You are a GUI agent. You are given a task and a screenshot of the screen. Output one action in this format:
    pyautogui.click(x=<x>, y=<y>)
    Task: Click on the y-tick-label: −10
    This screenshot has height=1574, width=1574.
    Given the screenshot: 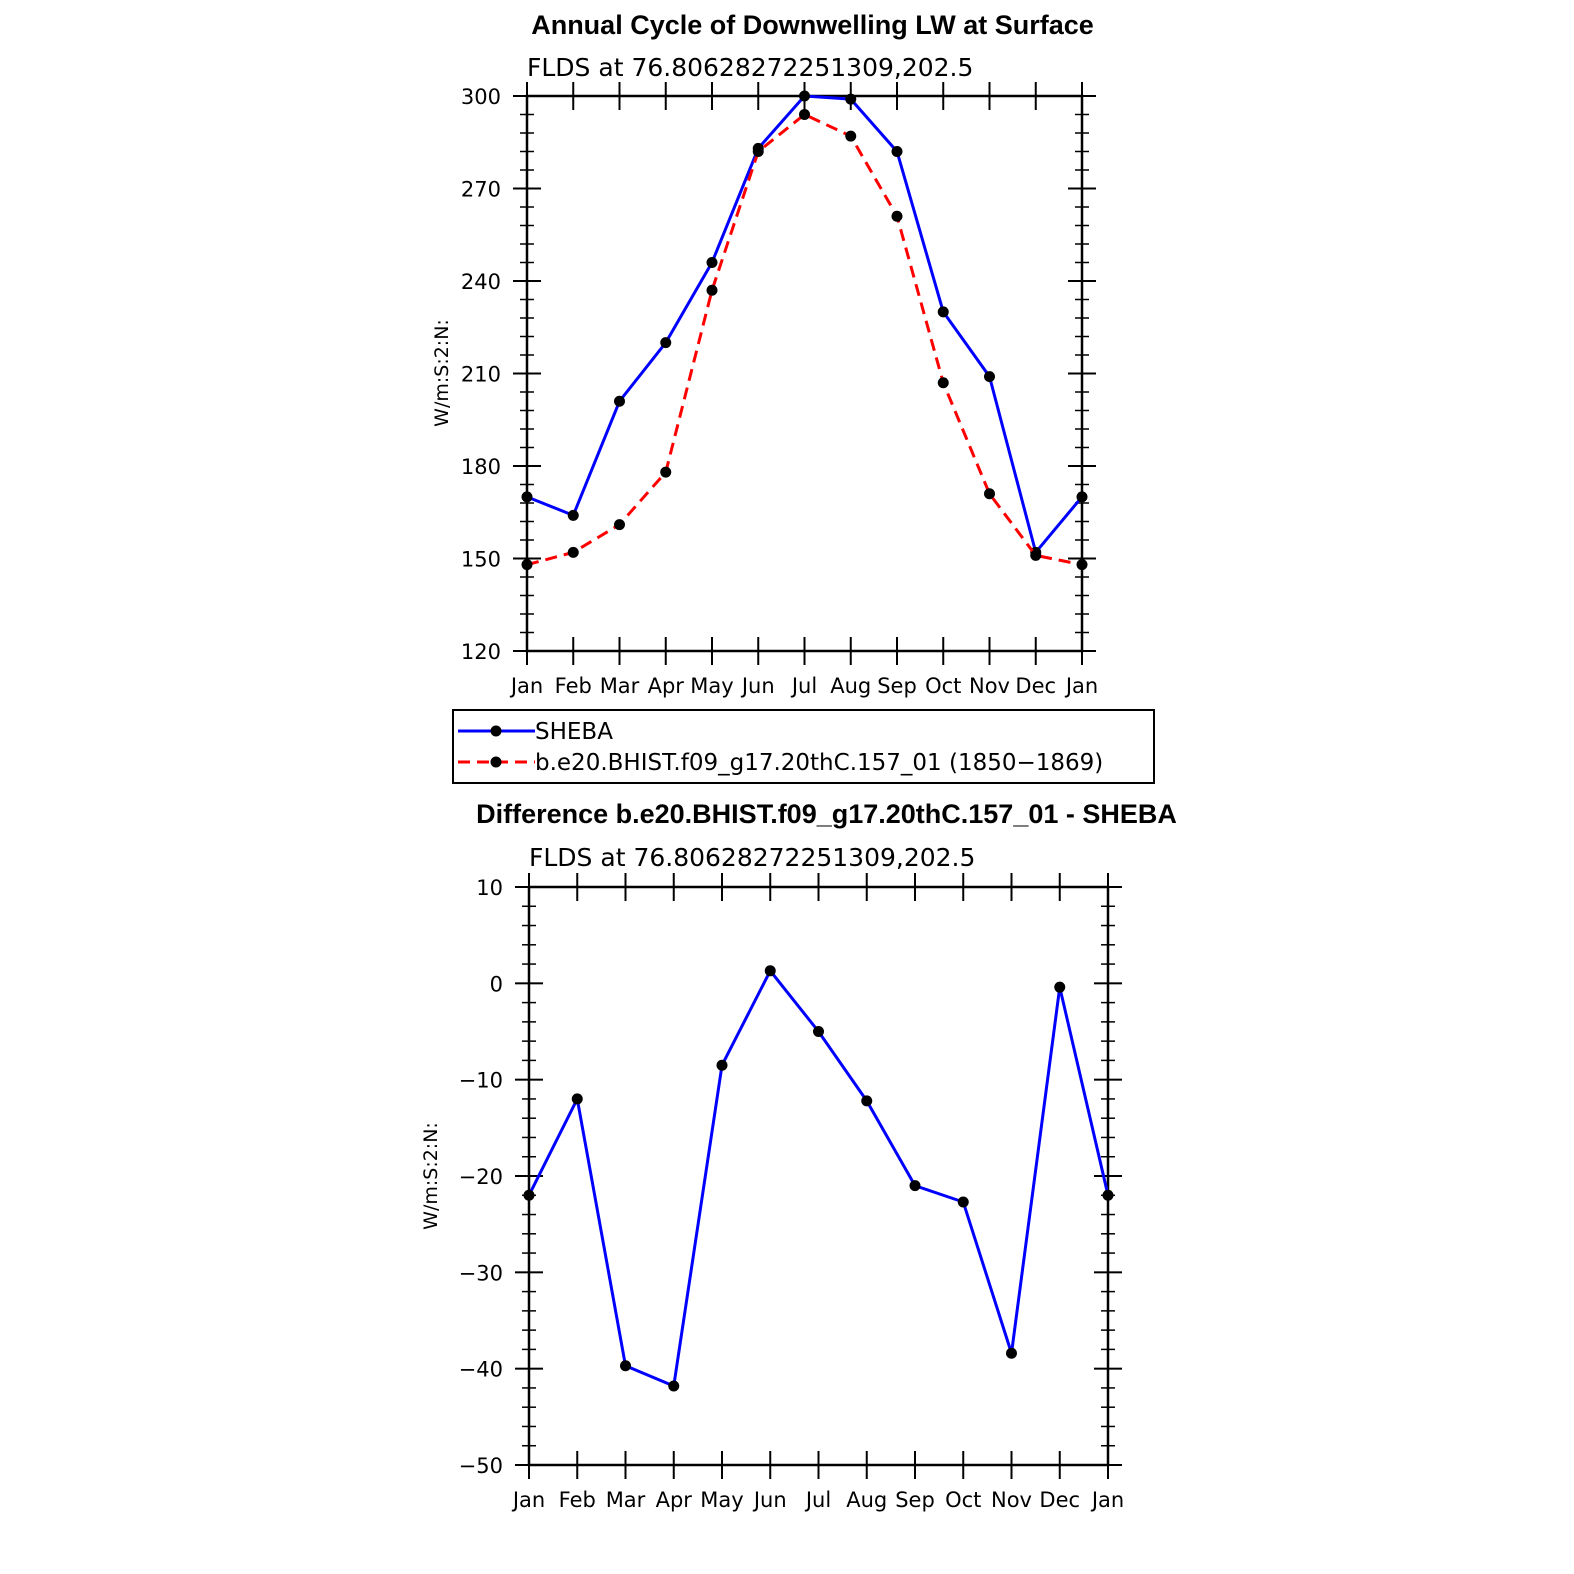 What is the action you would take?
    pyautogui.click(x=481, y=1081)
    